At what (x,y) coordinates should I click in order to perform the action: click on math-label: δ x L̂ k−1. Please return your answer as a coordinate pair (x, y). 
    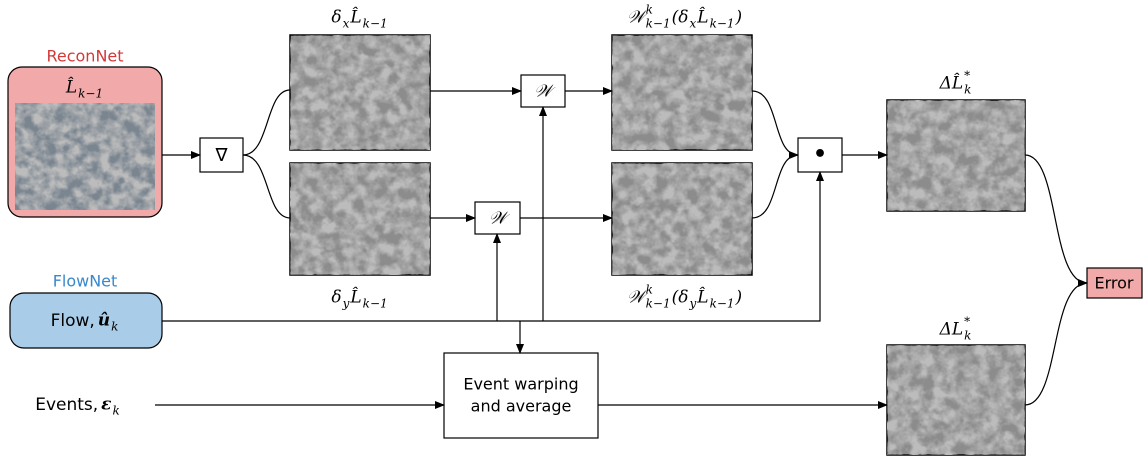
    Looking at the image, I should click on (359, 18).